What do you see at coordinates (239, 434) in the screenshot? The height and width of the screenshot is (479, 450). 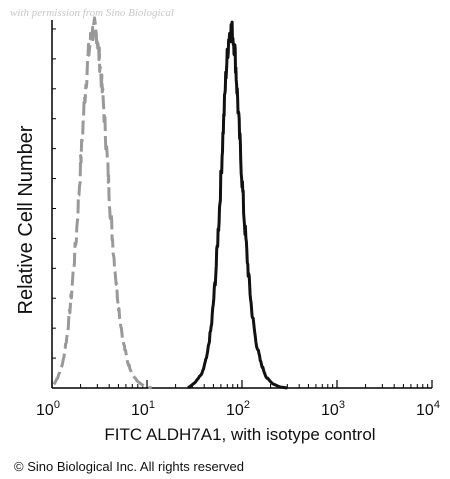 I see `x-axis-title: FITC ALDH7A1, with isotype control` at bounding box center [239, 434].